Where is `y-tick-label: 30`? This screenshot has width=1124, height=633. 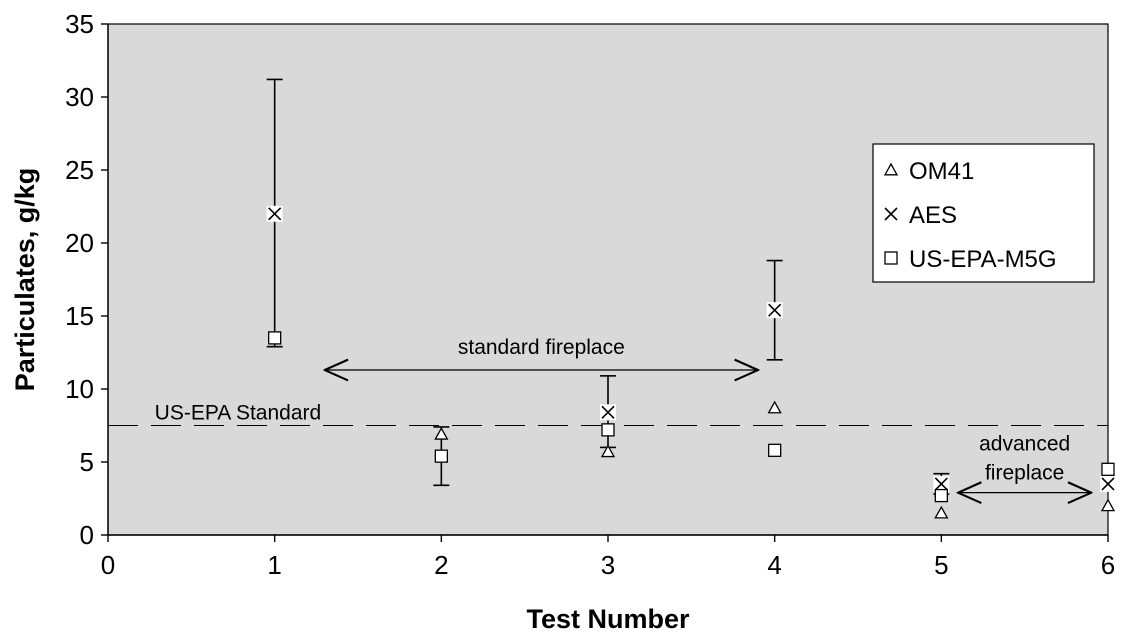
y-tick-label: 30 is located at coordinates (79, 97).